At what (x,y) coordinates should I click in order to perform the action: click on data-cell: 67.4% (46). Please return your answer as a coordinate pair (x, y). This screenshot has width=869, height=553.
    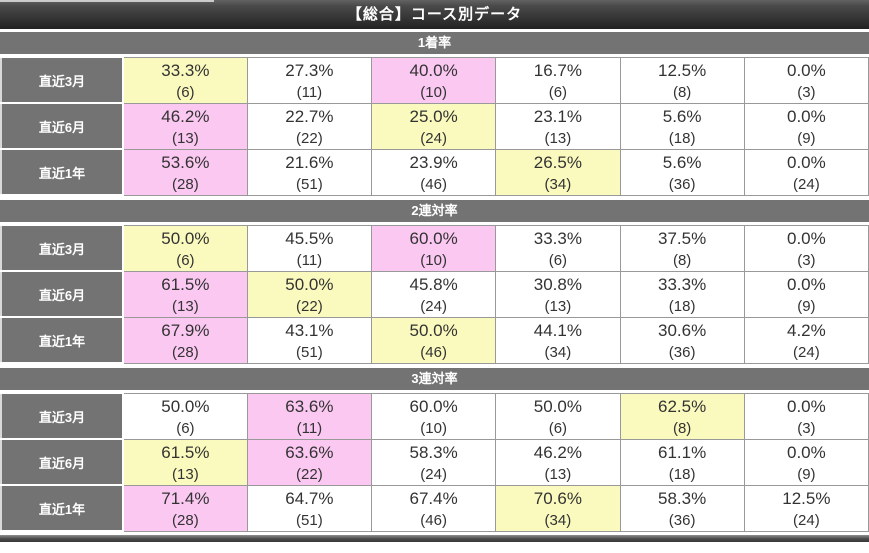
    Looking at the image, I should click on (433, 508).